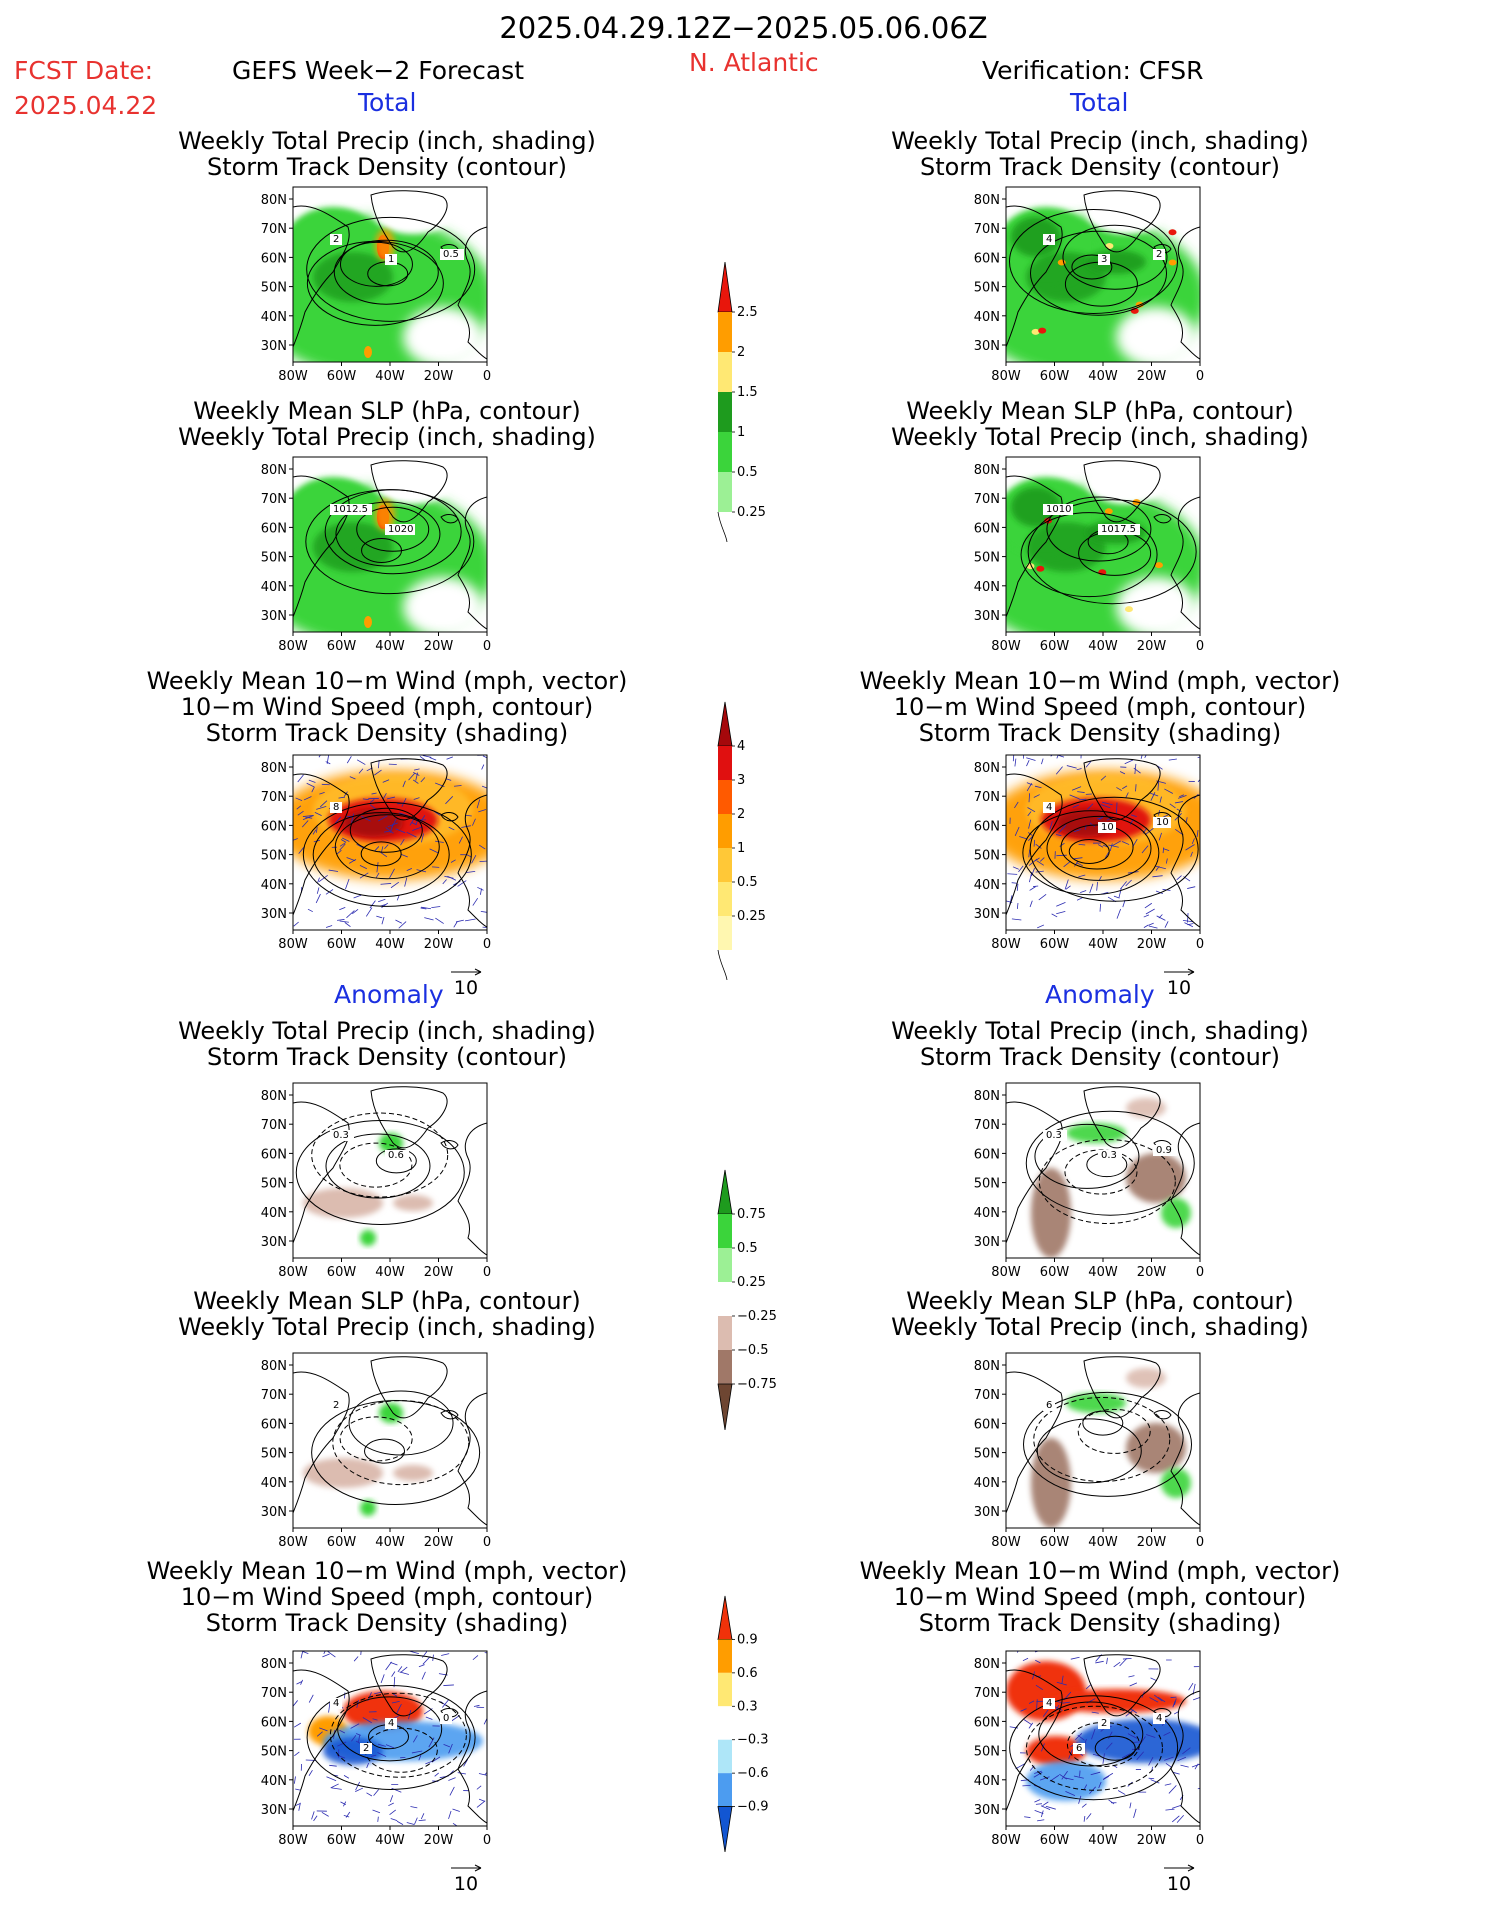 This screenshot has height=1925, width=1487. What do you see at coordinates (1179, 988) in the screenshot?
I see `reference-vector-label: 10` at bounding box center [1179, 988].